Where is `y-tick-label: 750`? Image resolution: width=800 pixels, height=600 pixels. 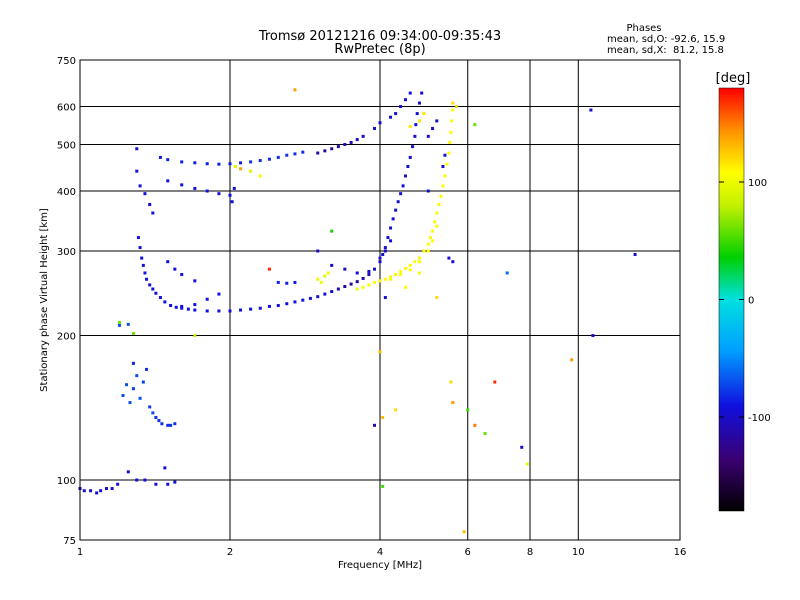 y-tick-label: 750 is located at coordinates (66, 61).